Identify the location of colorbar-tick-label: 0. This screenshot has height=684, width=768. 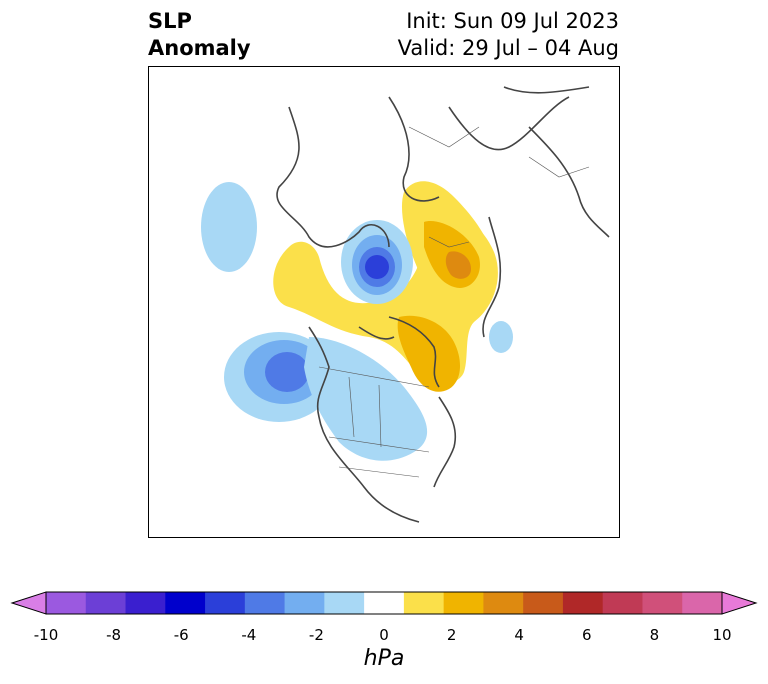
(384, 635).